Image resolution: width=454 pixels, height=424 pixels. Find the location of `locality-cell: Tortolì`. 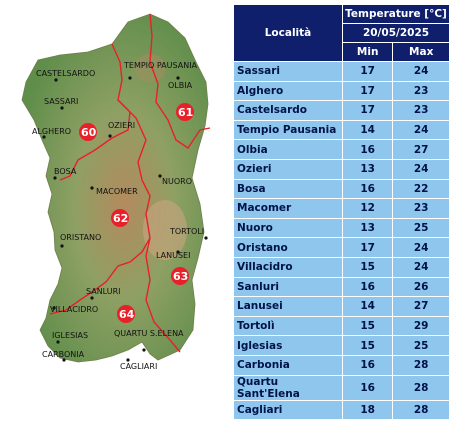

locality-cell: Tortolì is located at coordinates (288, 326).